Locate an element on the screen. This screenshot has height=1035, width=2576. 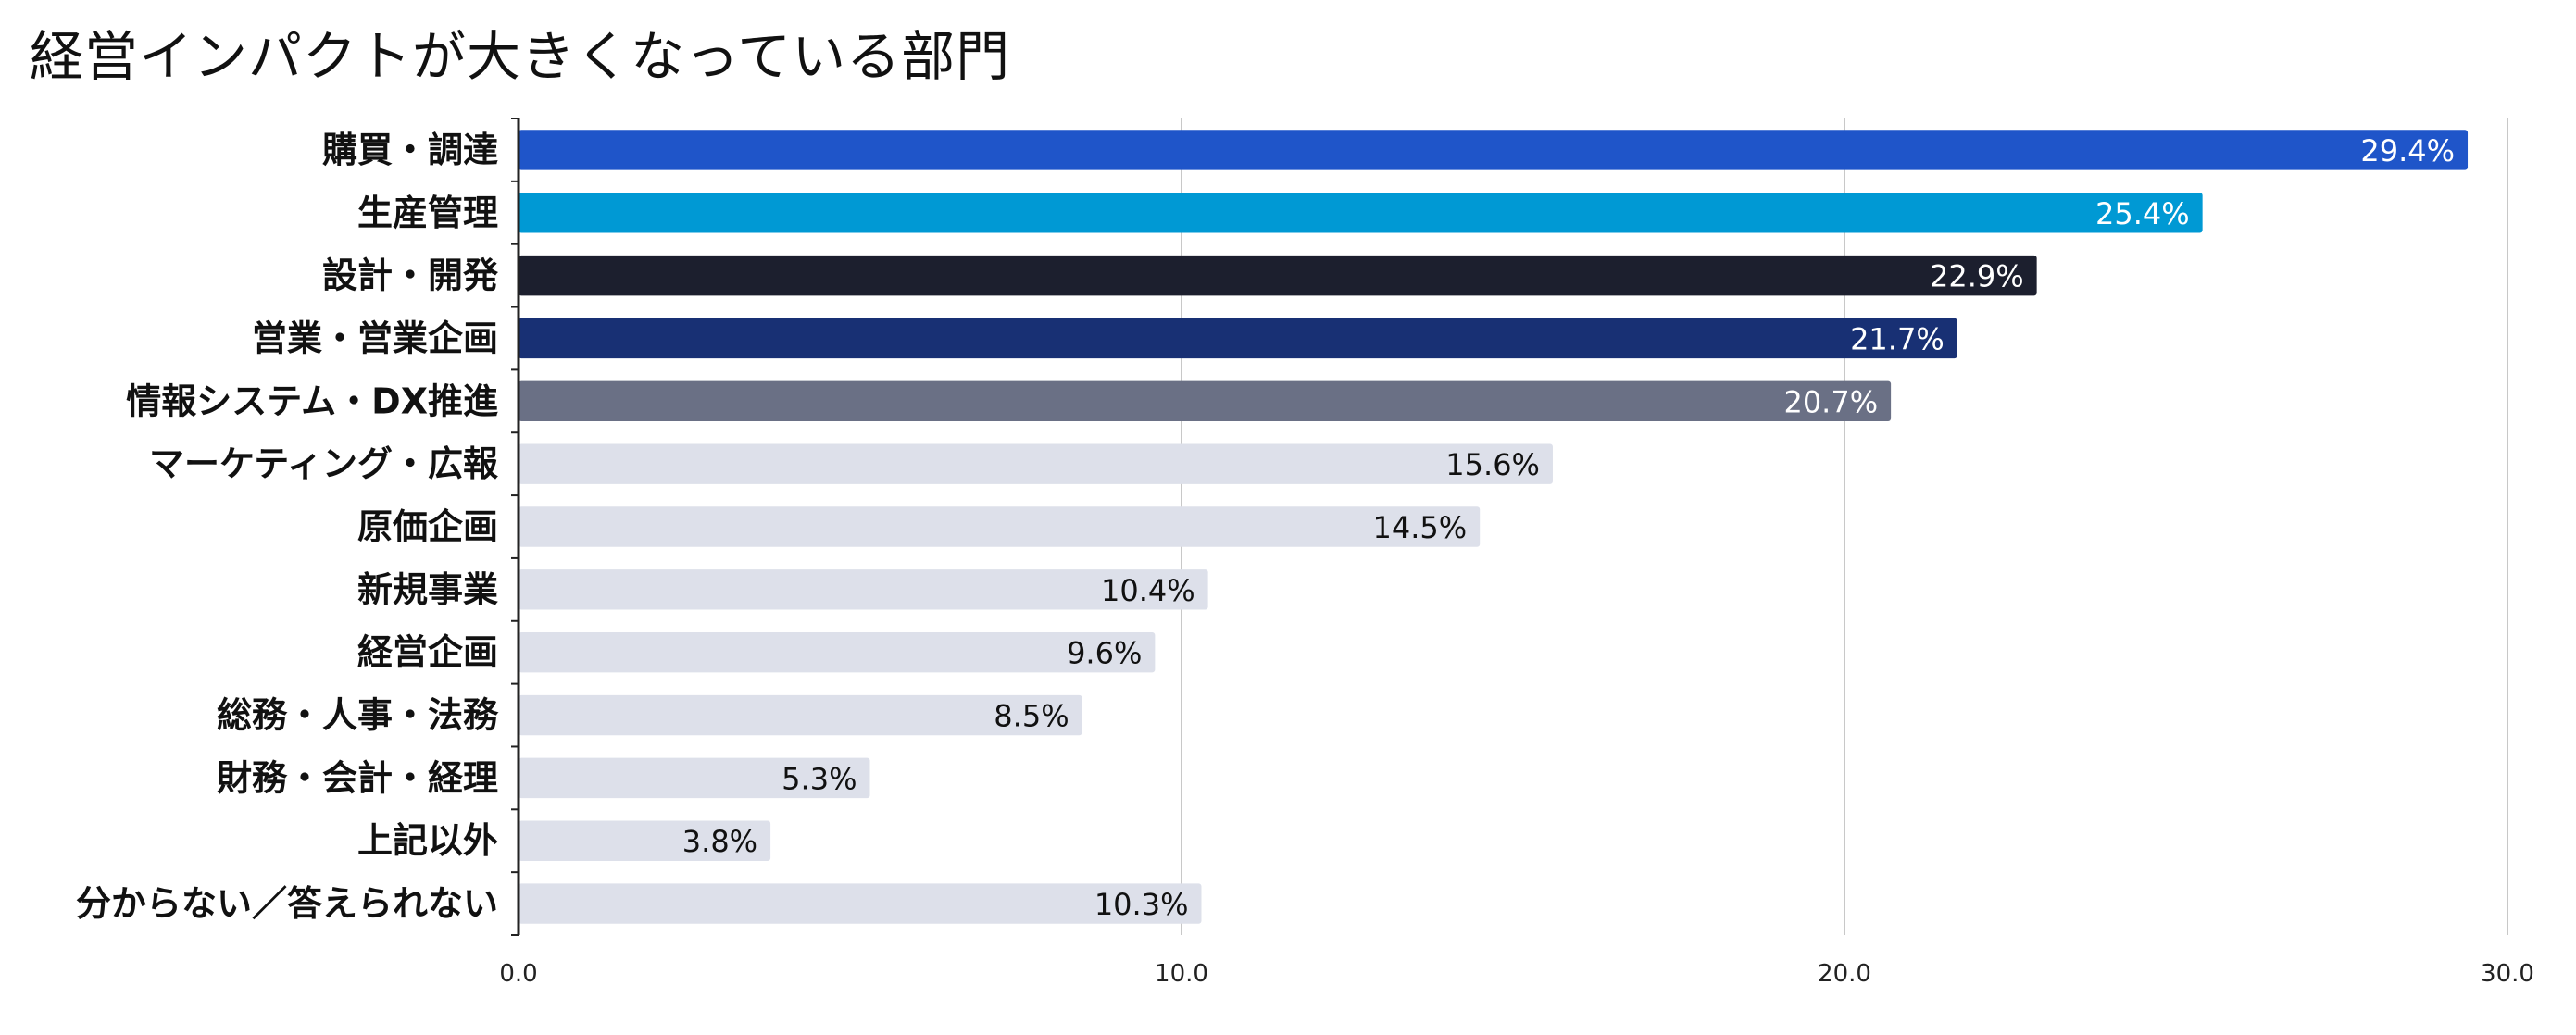
value-label: 15.6% is located at coordinates (1492, 464).